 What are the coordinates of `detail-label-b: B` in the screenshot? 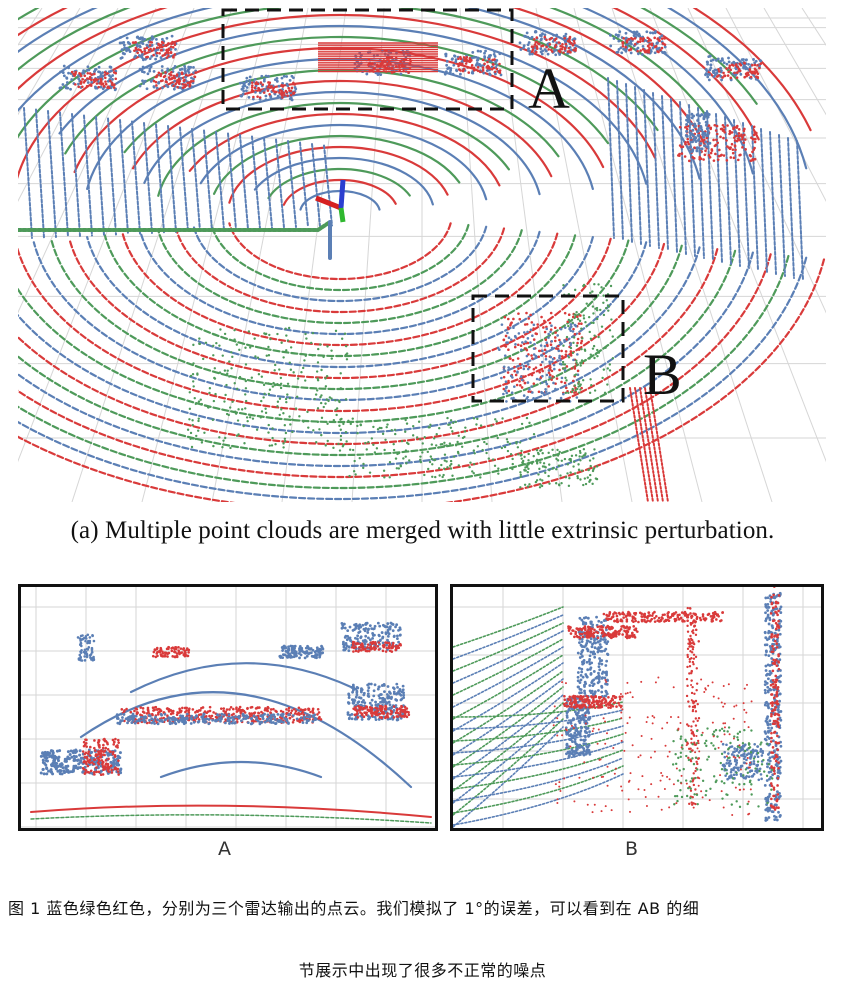 It's located at (632, 849).